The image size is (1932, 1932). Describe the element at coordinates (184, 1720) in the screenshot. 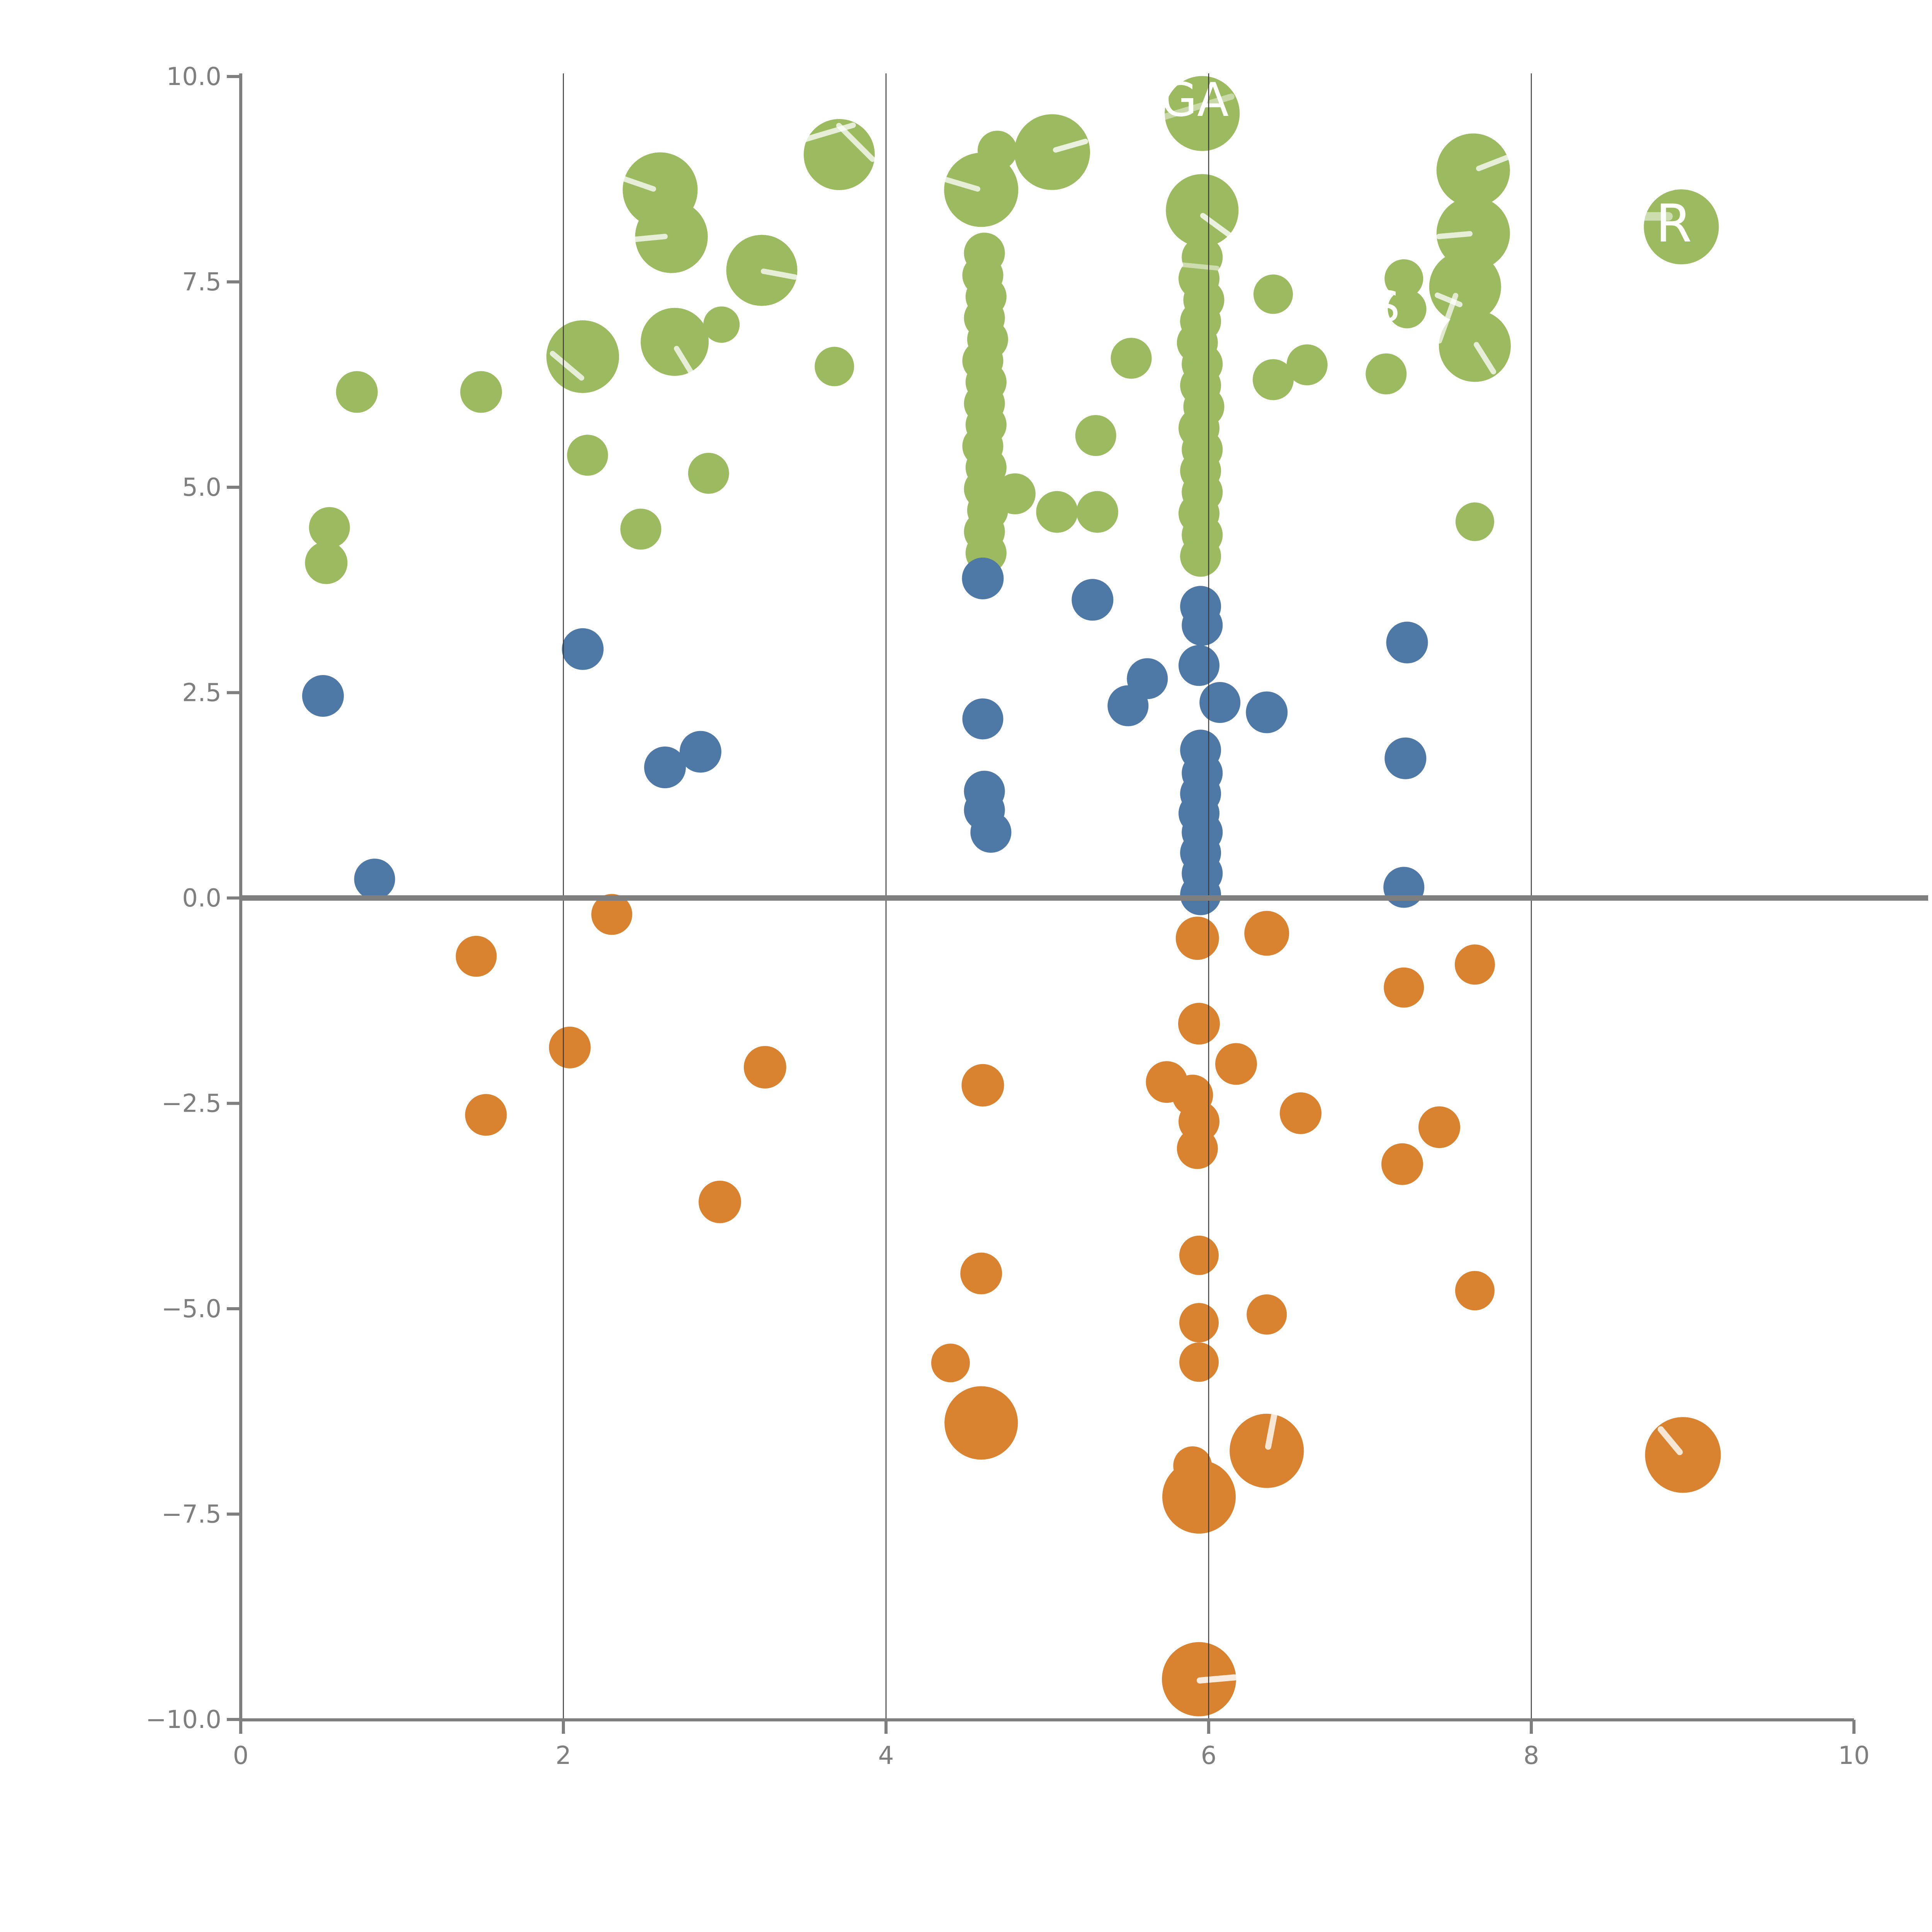

I see `y-tick-label: −10.0` at that location.